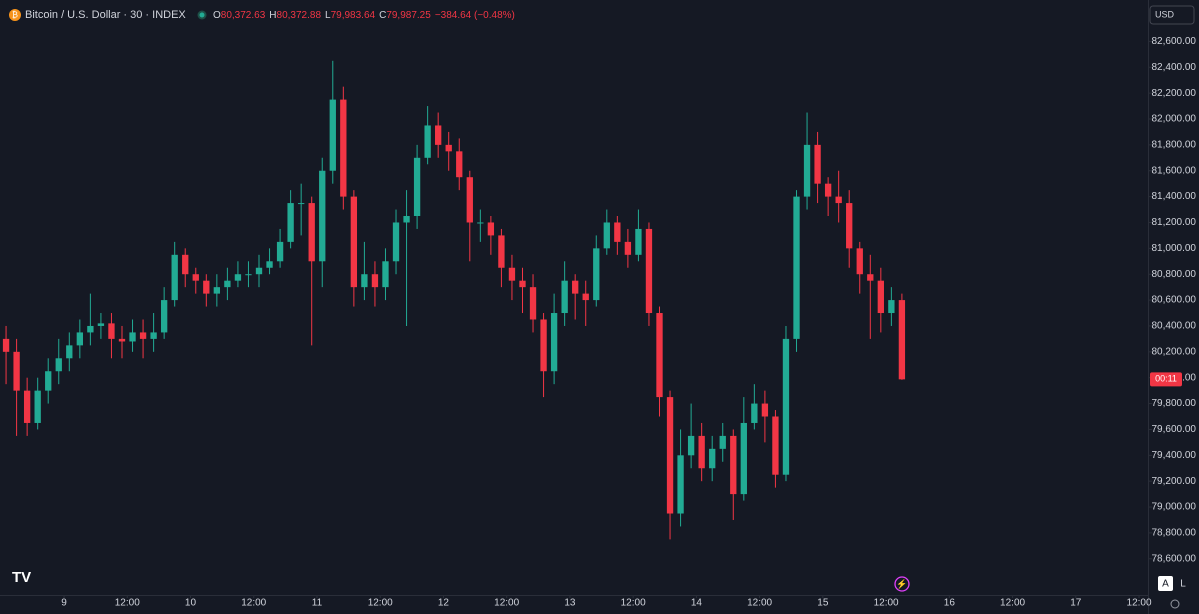  I want to click on x-tick-label: 15, so click(823, 603).